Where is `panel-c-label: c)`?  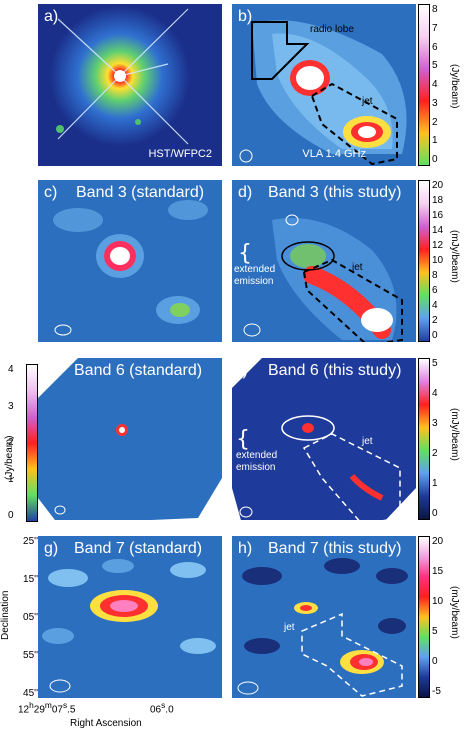
panel-c-label: c) is located at coordinates (51, 192).